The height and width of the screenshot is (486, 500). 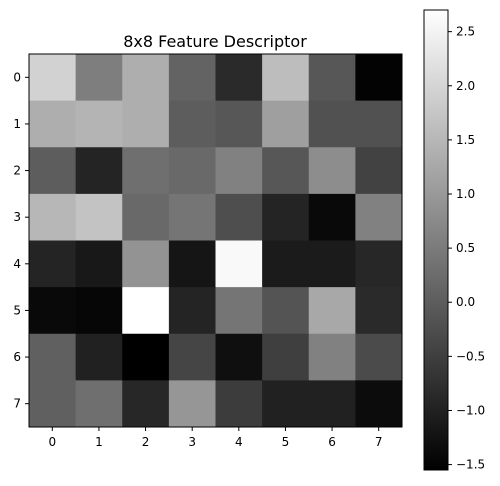 What do you see at coordinates (239, 217) in the screenshot?
I see `heatmap-cell-r3-c4` at bounding box center [239, 217].